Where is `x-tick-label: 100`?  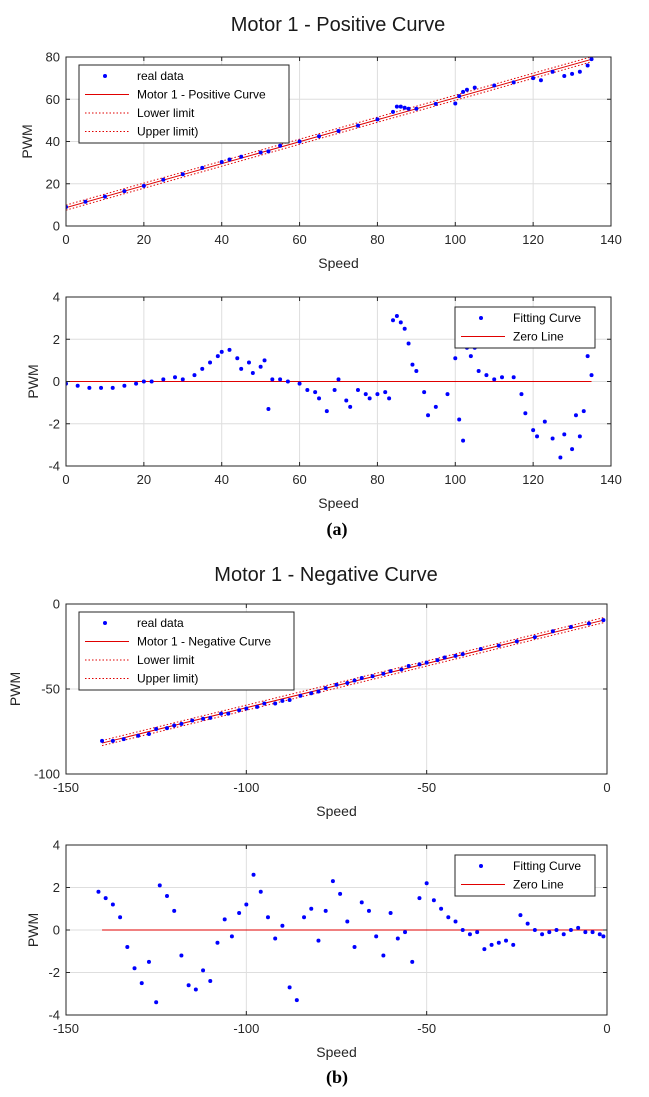 x-tick-label: 100 is located at coordinates (455, 479).